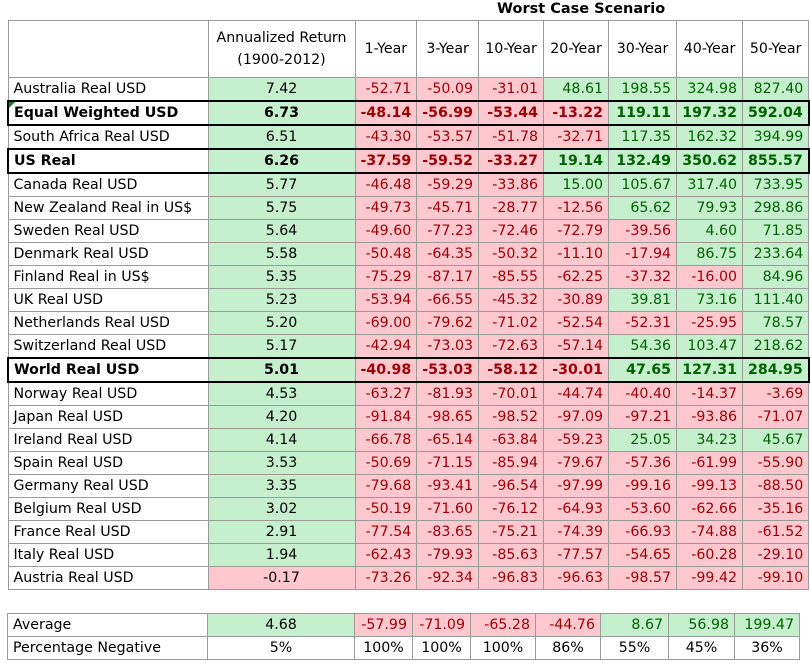 The image size is (810, 665). I want to click on row-value-10-year: -72.46, so click(511, 231).